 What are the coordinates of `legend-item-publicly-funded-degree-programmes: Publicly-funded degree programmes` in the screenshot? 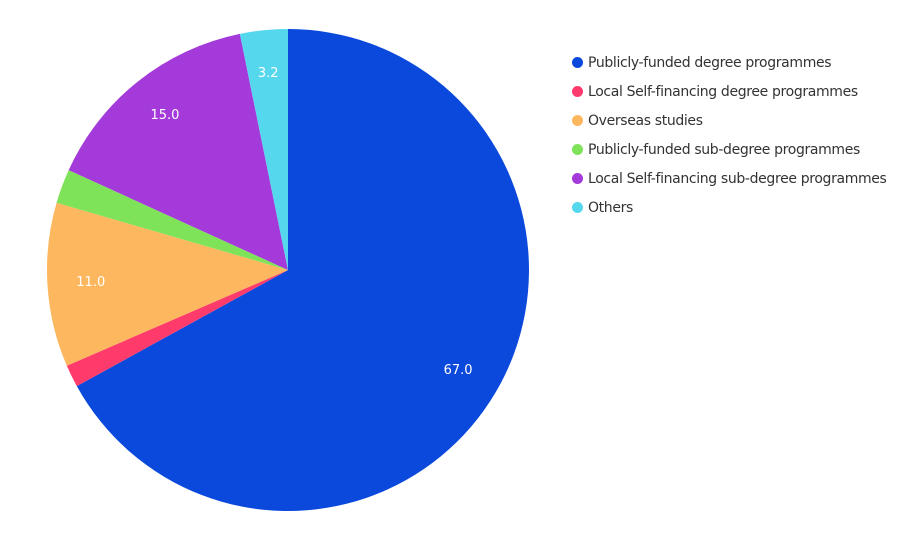 It's located at (729, 62).